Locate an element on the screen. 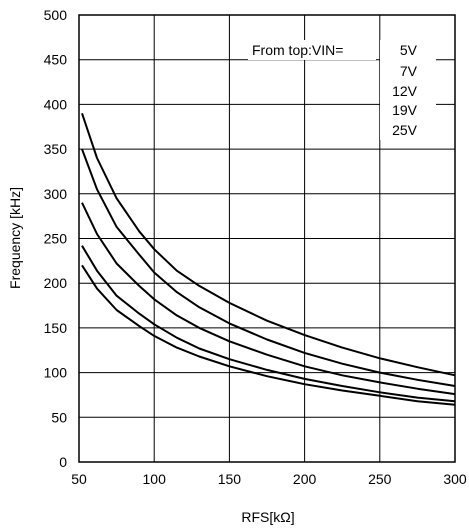 The height and width of the screenshot is (529, 469). annotation-prefix: From top:VIN= is located at coordinates (297, 50).